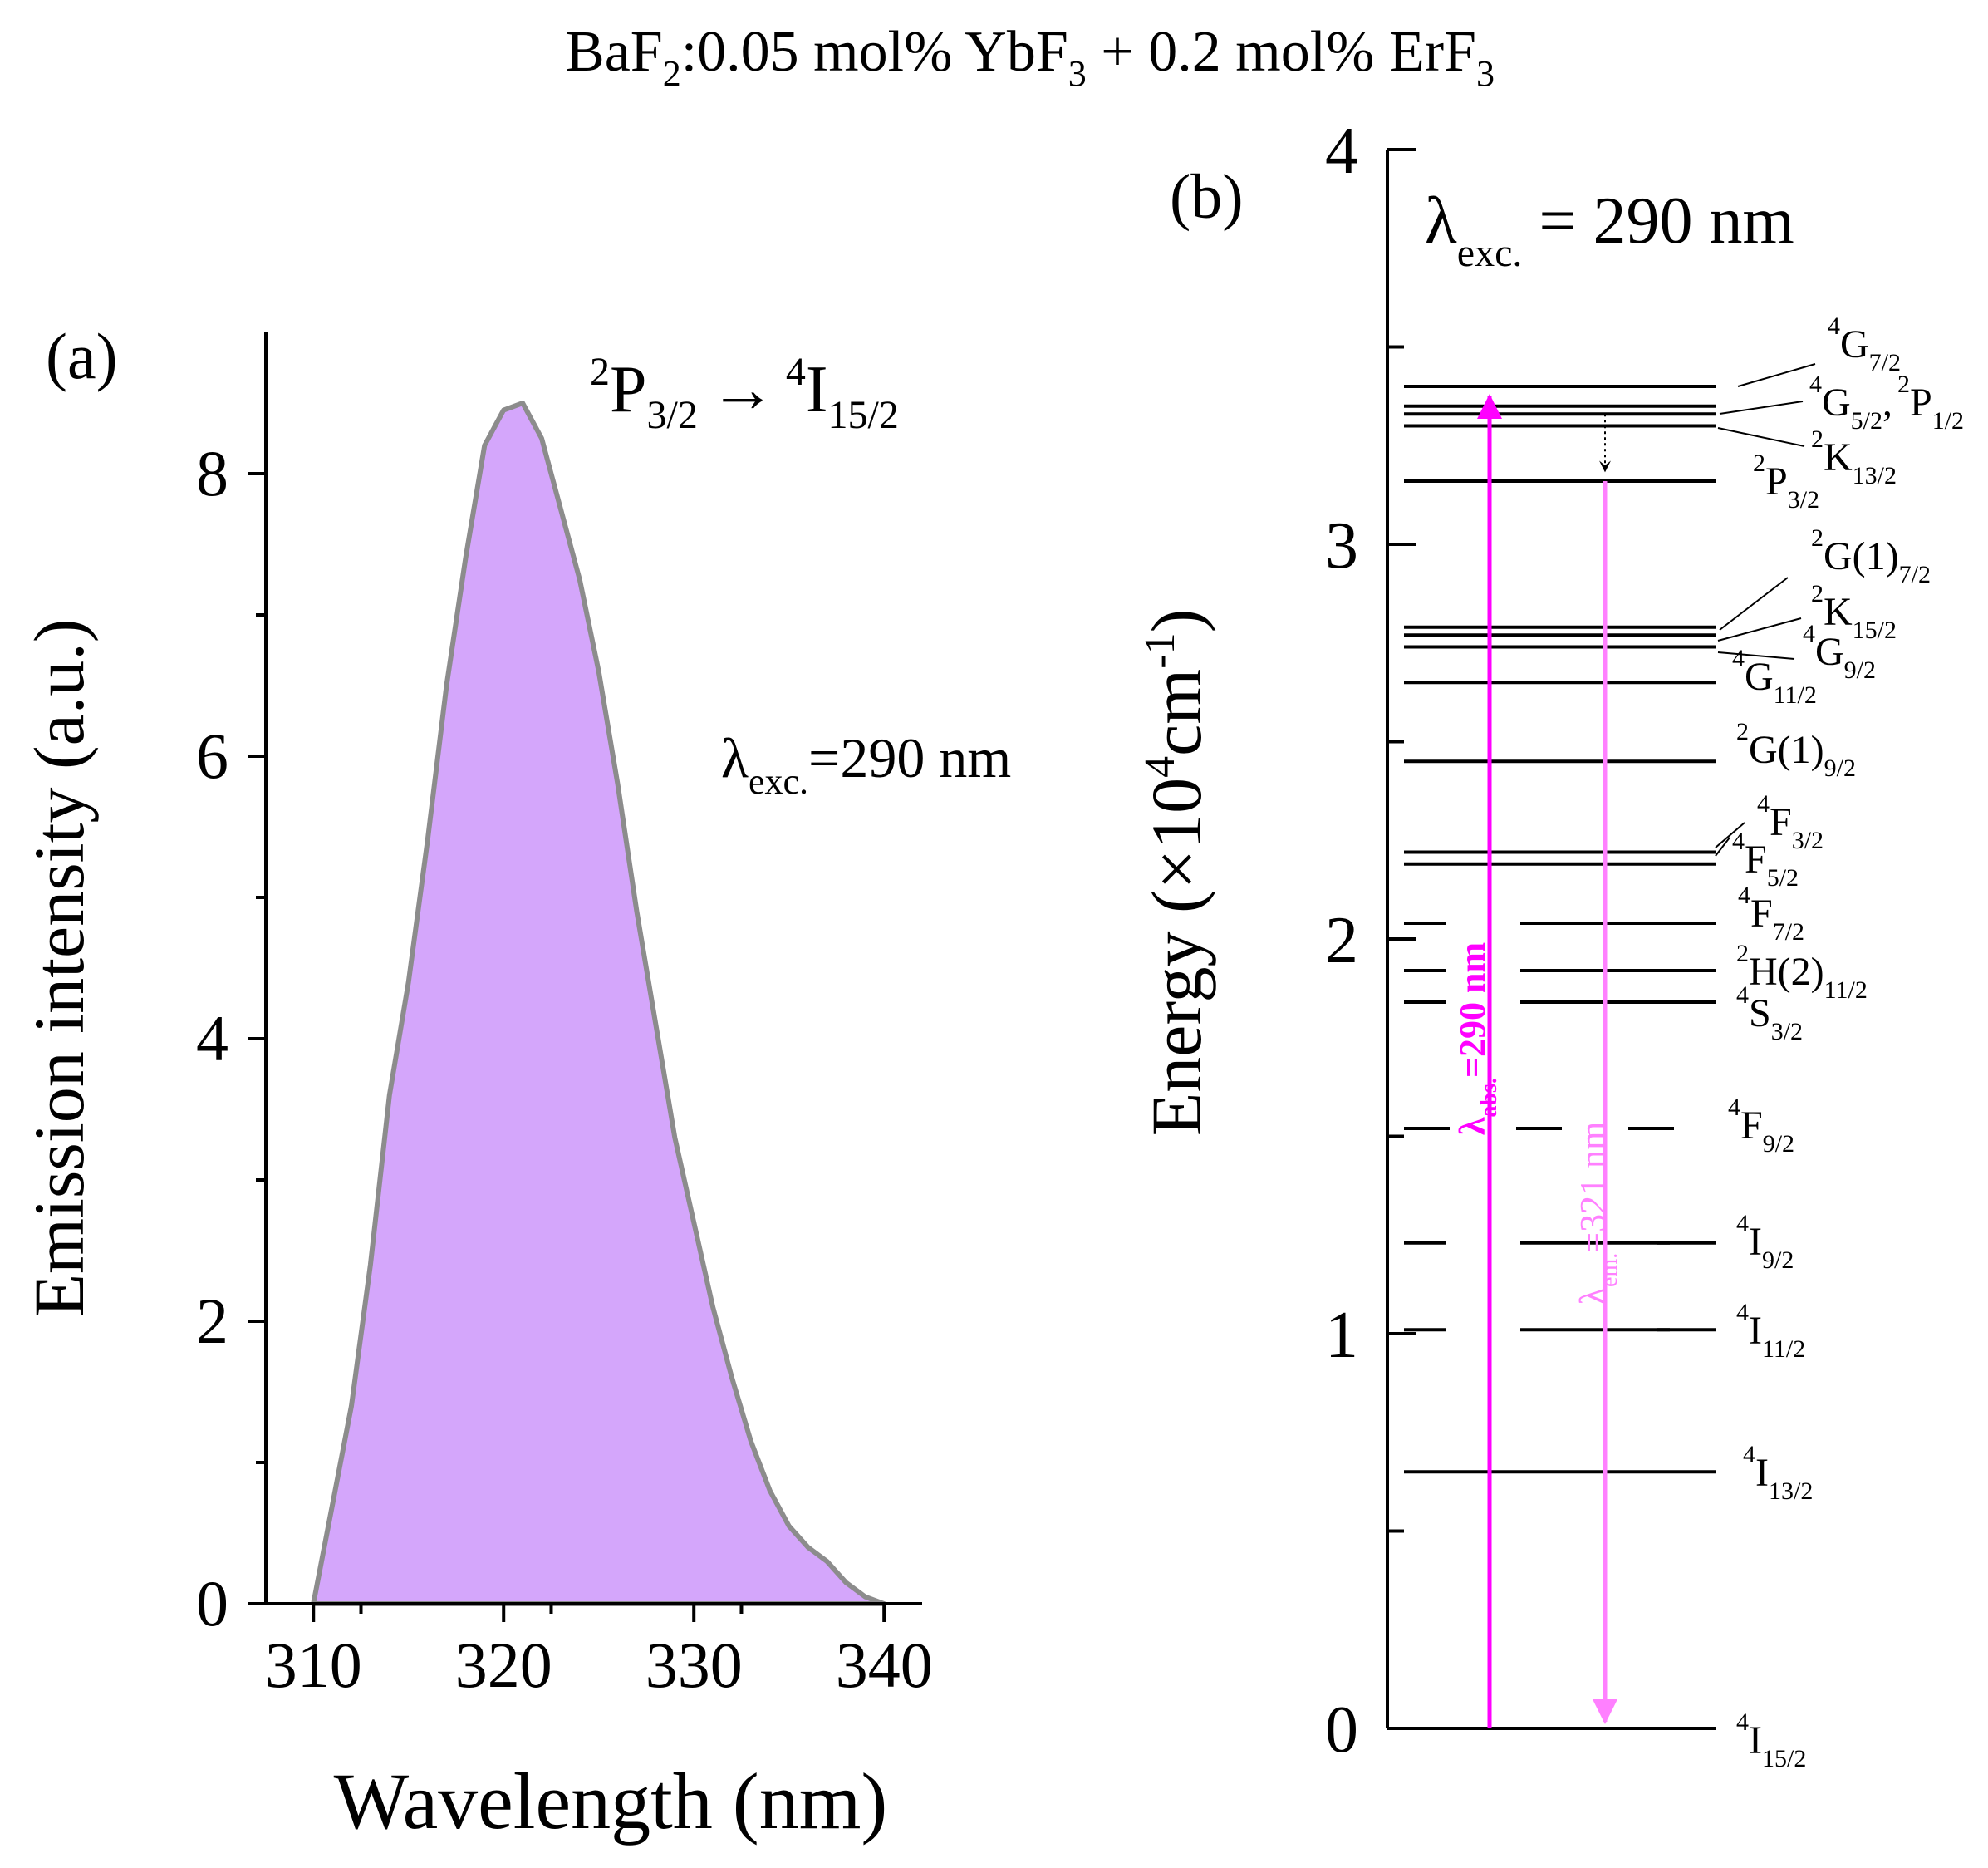  What do you see at coordinates (866, 764) in the screenshot?
I see `excitation-annotation: λexc.=290 nm` at bounding box center [866, 764].